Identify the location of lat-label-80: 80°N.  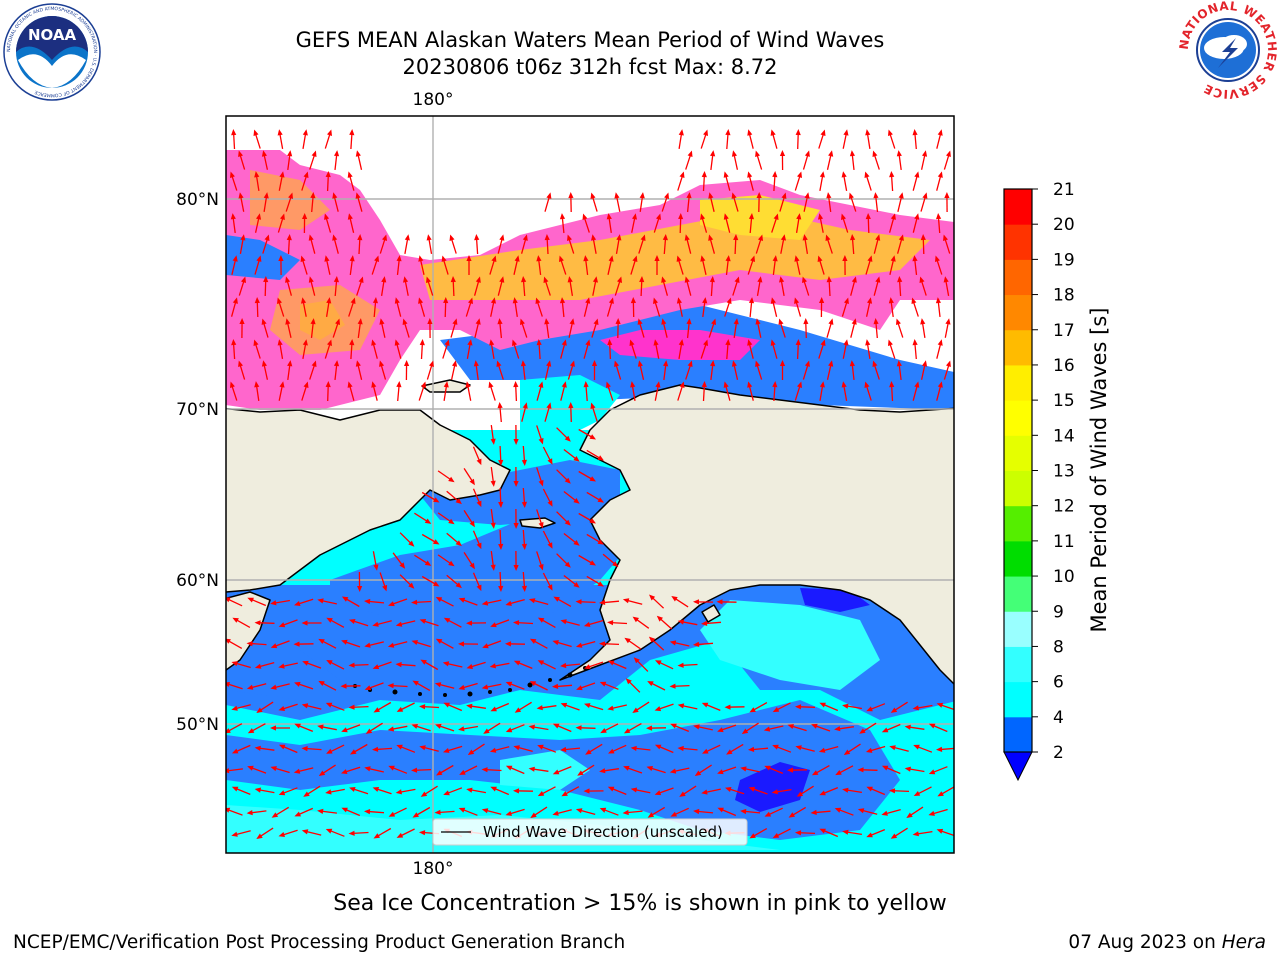
(197, 200).